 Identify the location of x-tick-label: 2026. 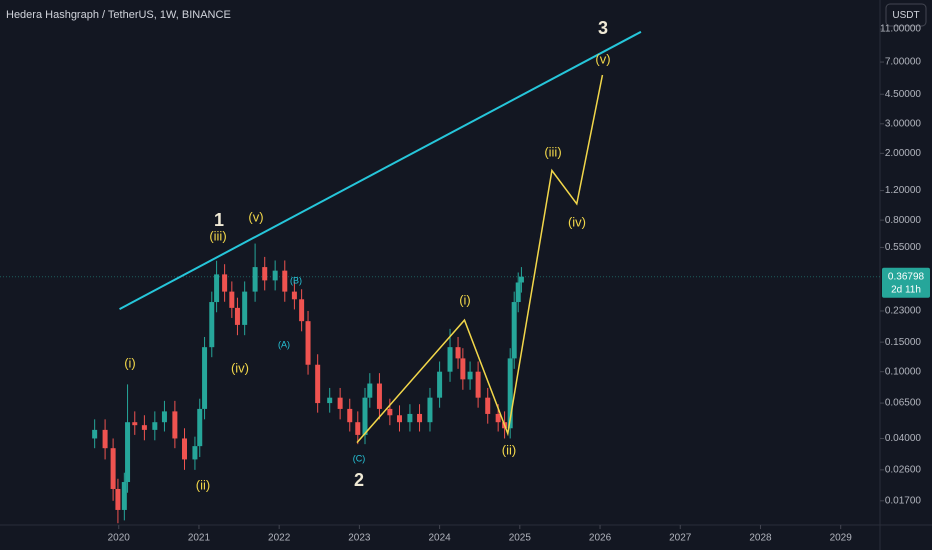
(600, 538).